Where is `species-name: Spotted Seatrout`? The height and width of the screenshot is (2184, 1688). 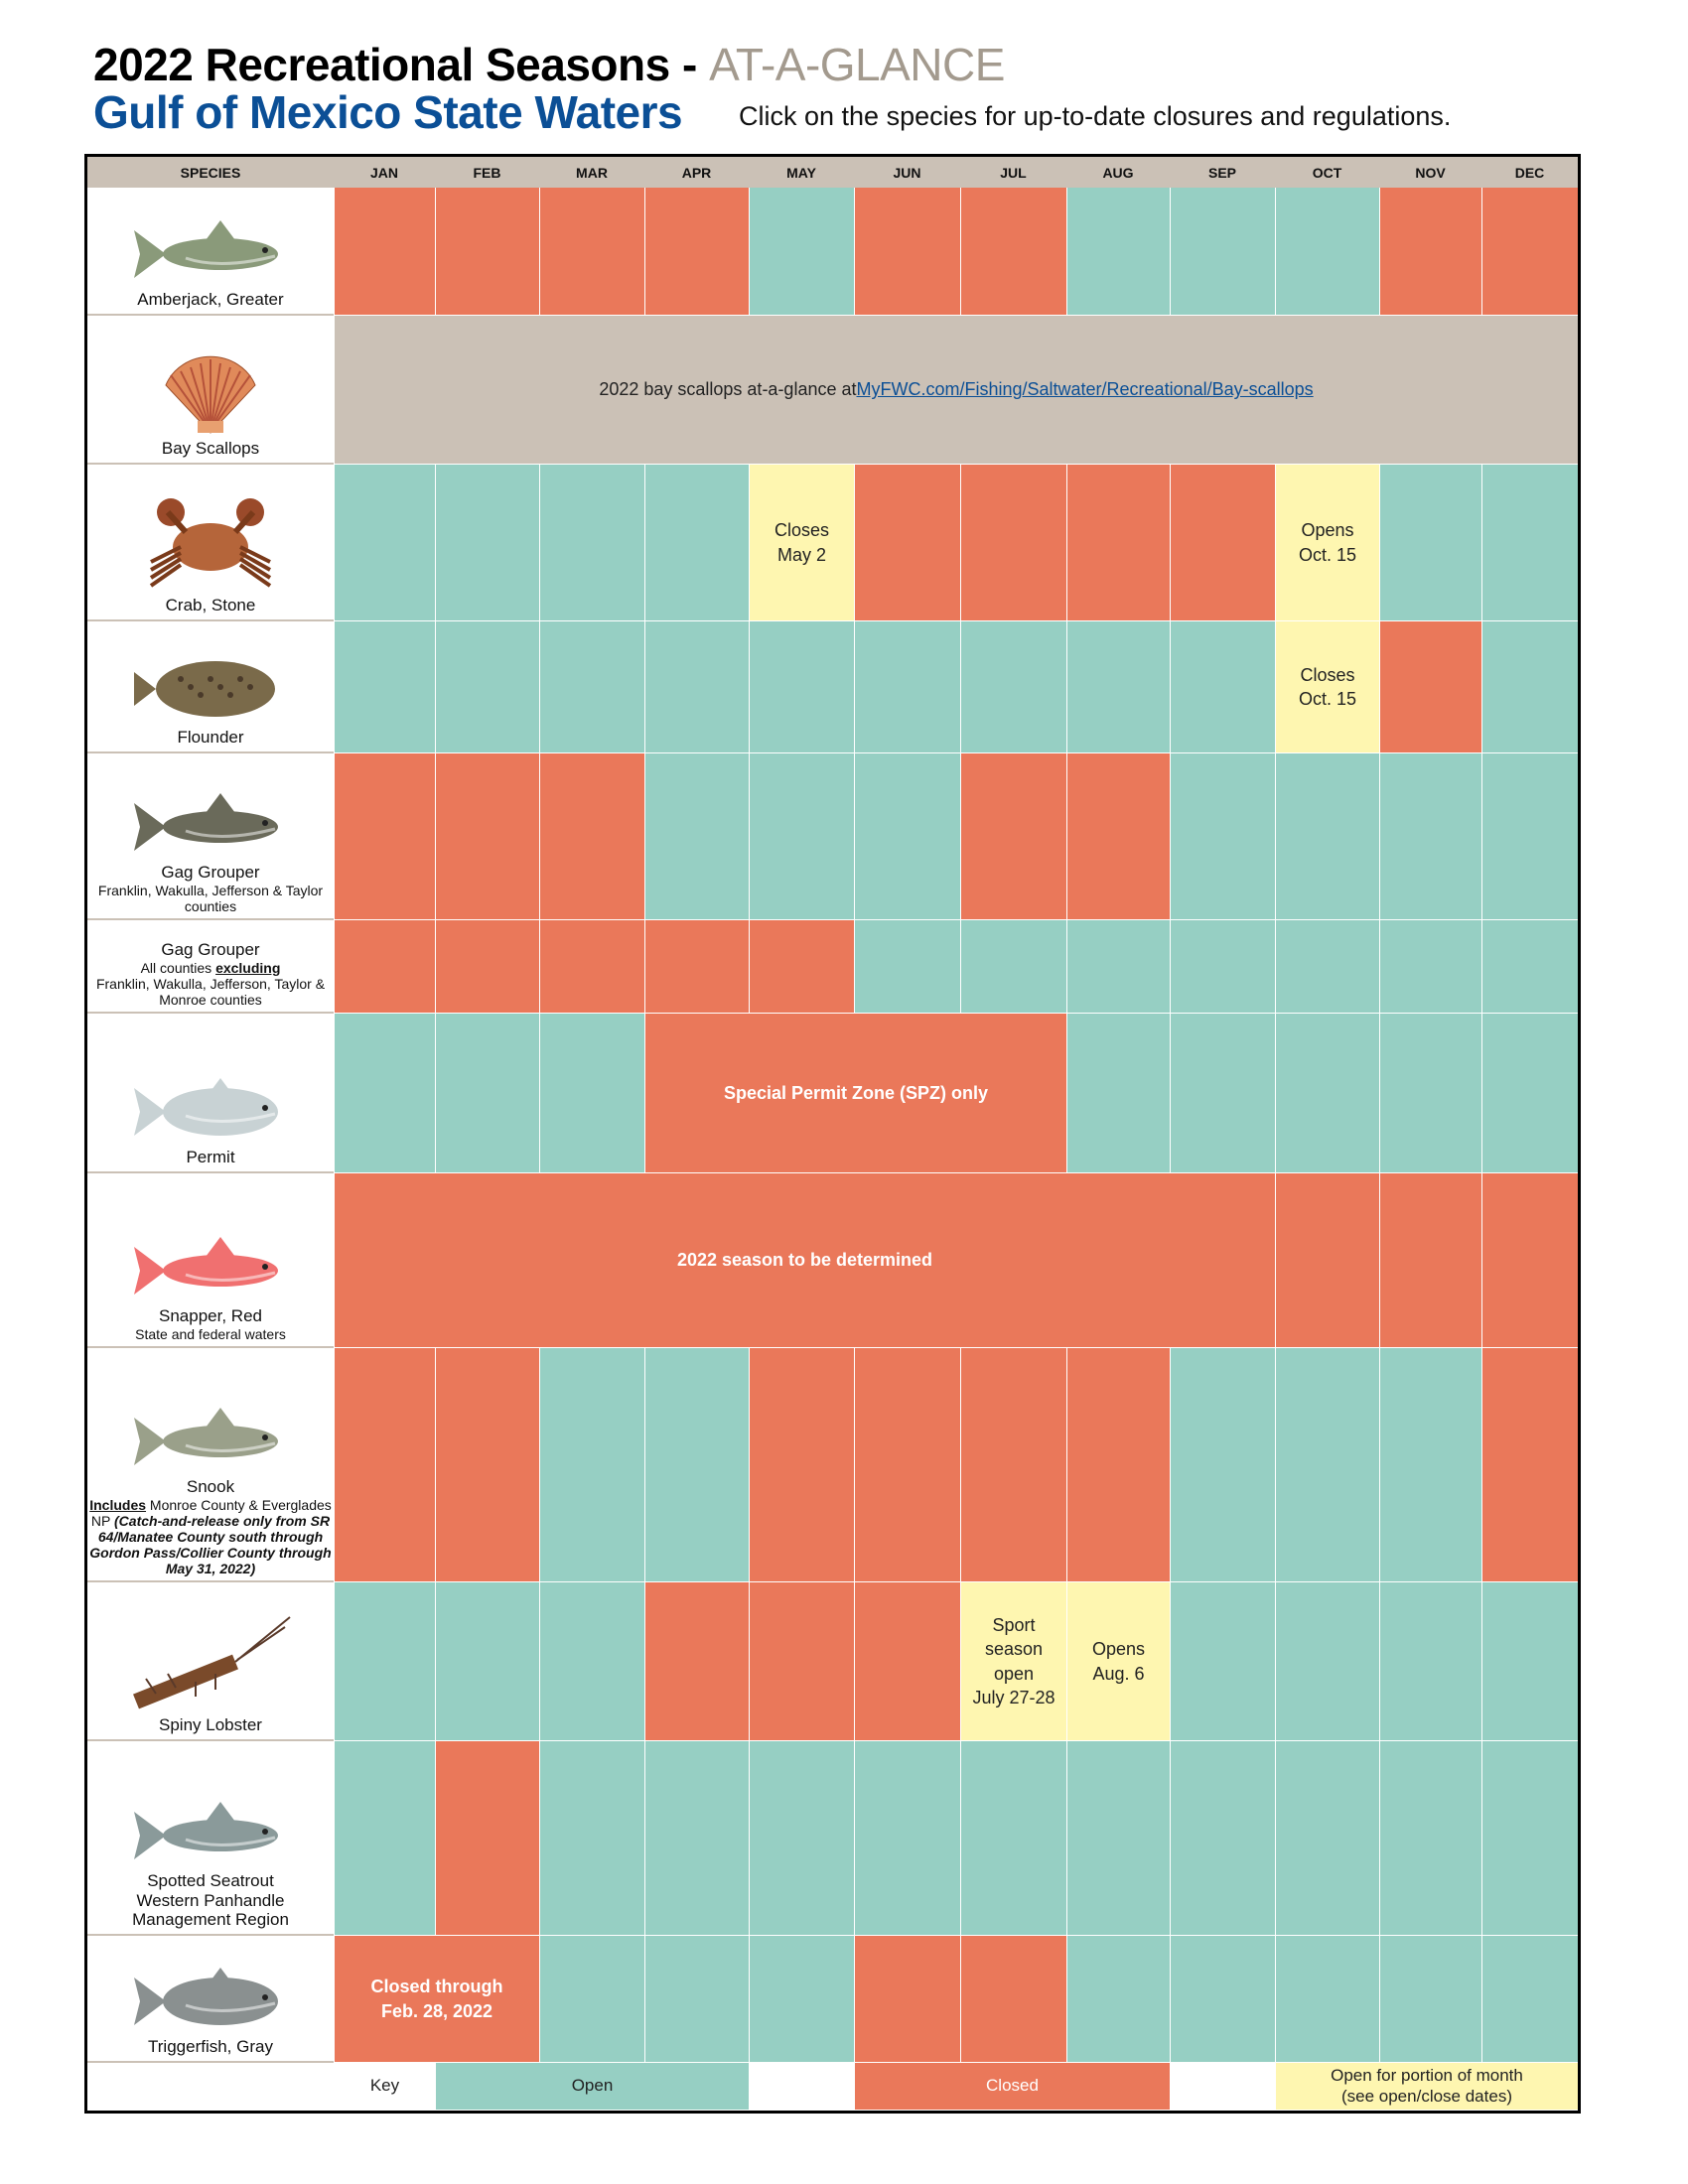
species-name: Spotted Seatrout is located at coordinates (210, 1881).